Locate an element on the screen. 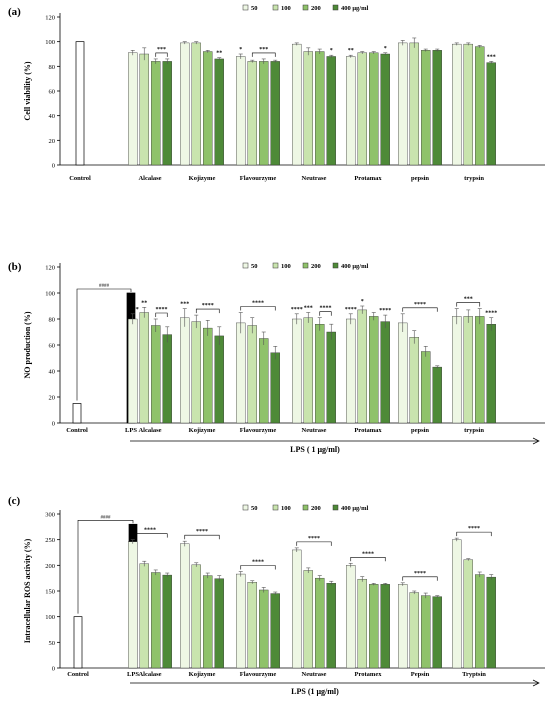 The width and height of the screenshot is (550, 701). x-tick-label: Pepsin is located at coordinates (420, 674).